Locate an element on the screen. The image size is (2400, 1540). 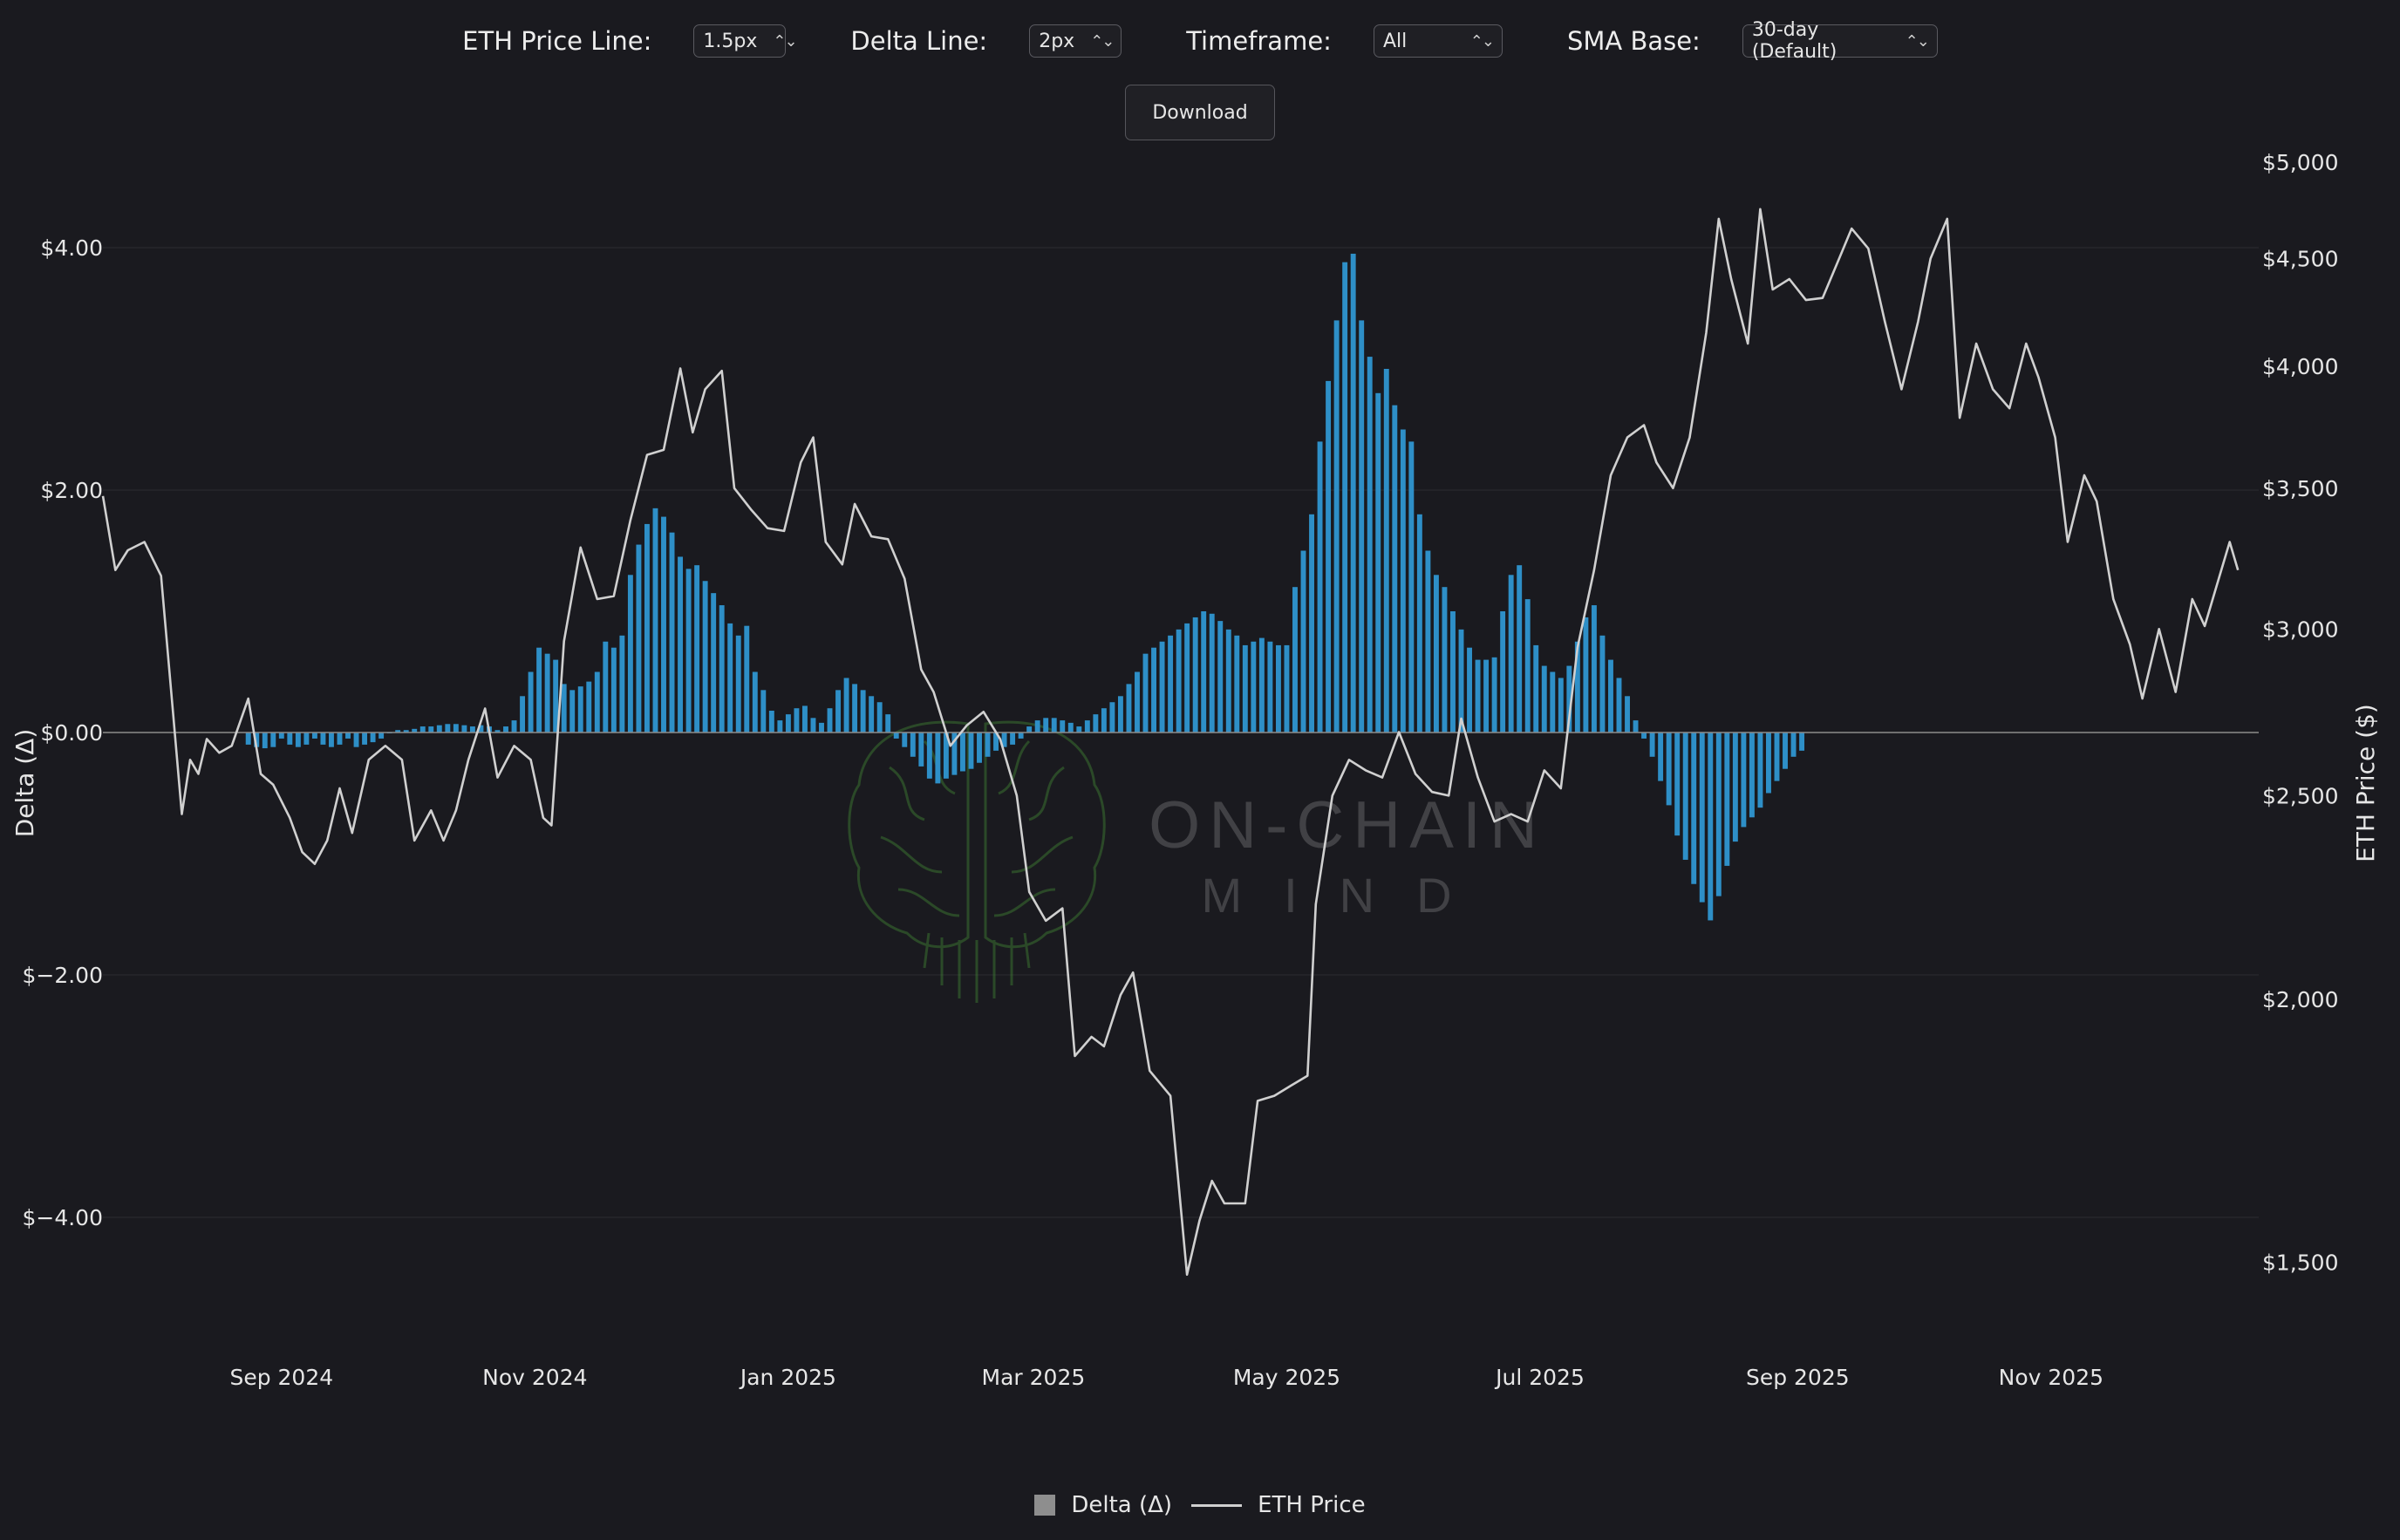
legend-price: ETH Price is located at coordinates (1278, 1505).